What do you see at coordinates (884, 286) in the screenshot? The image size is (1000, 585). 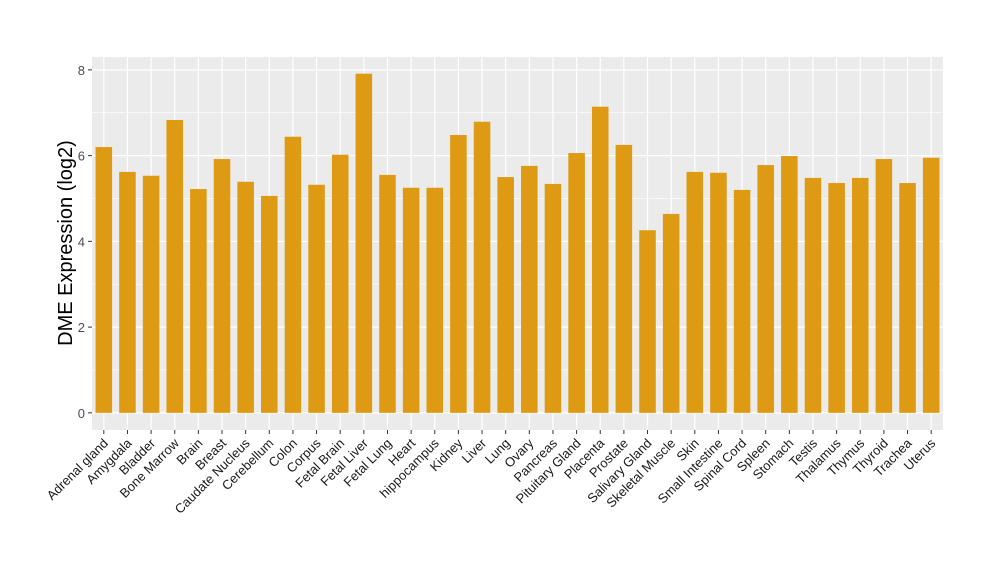 I see `bar-thyroid` at bounding box center [884, 286].